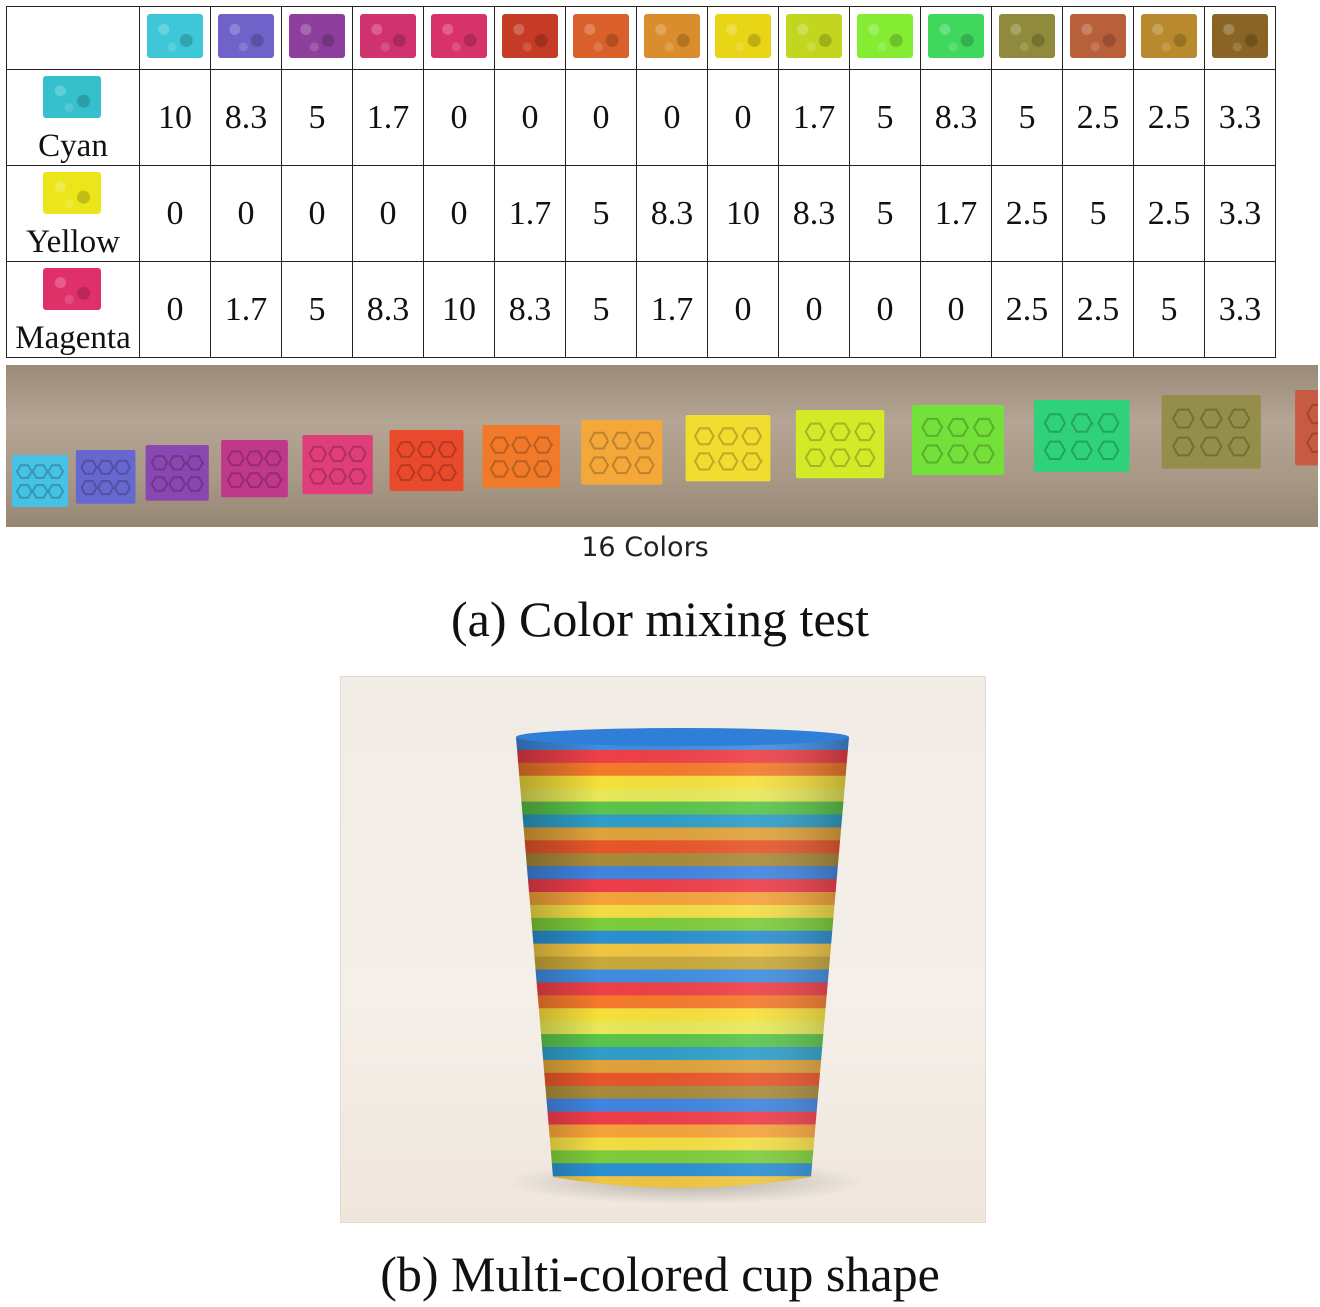 This screenshot has width=1320, height=1307. I want to click on printed-tiles-photo, so click(662, 446).